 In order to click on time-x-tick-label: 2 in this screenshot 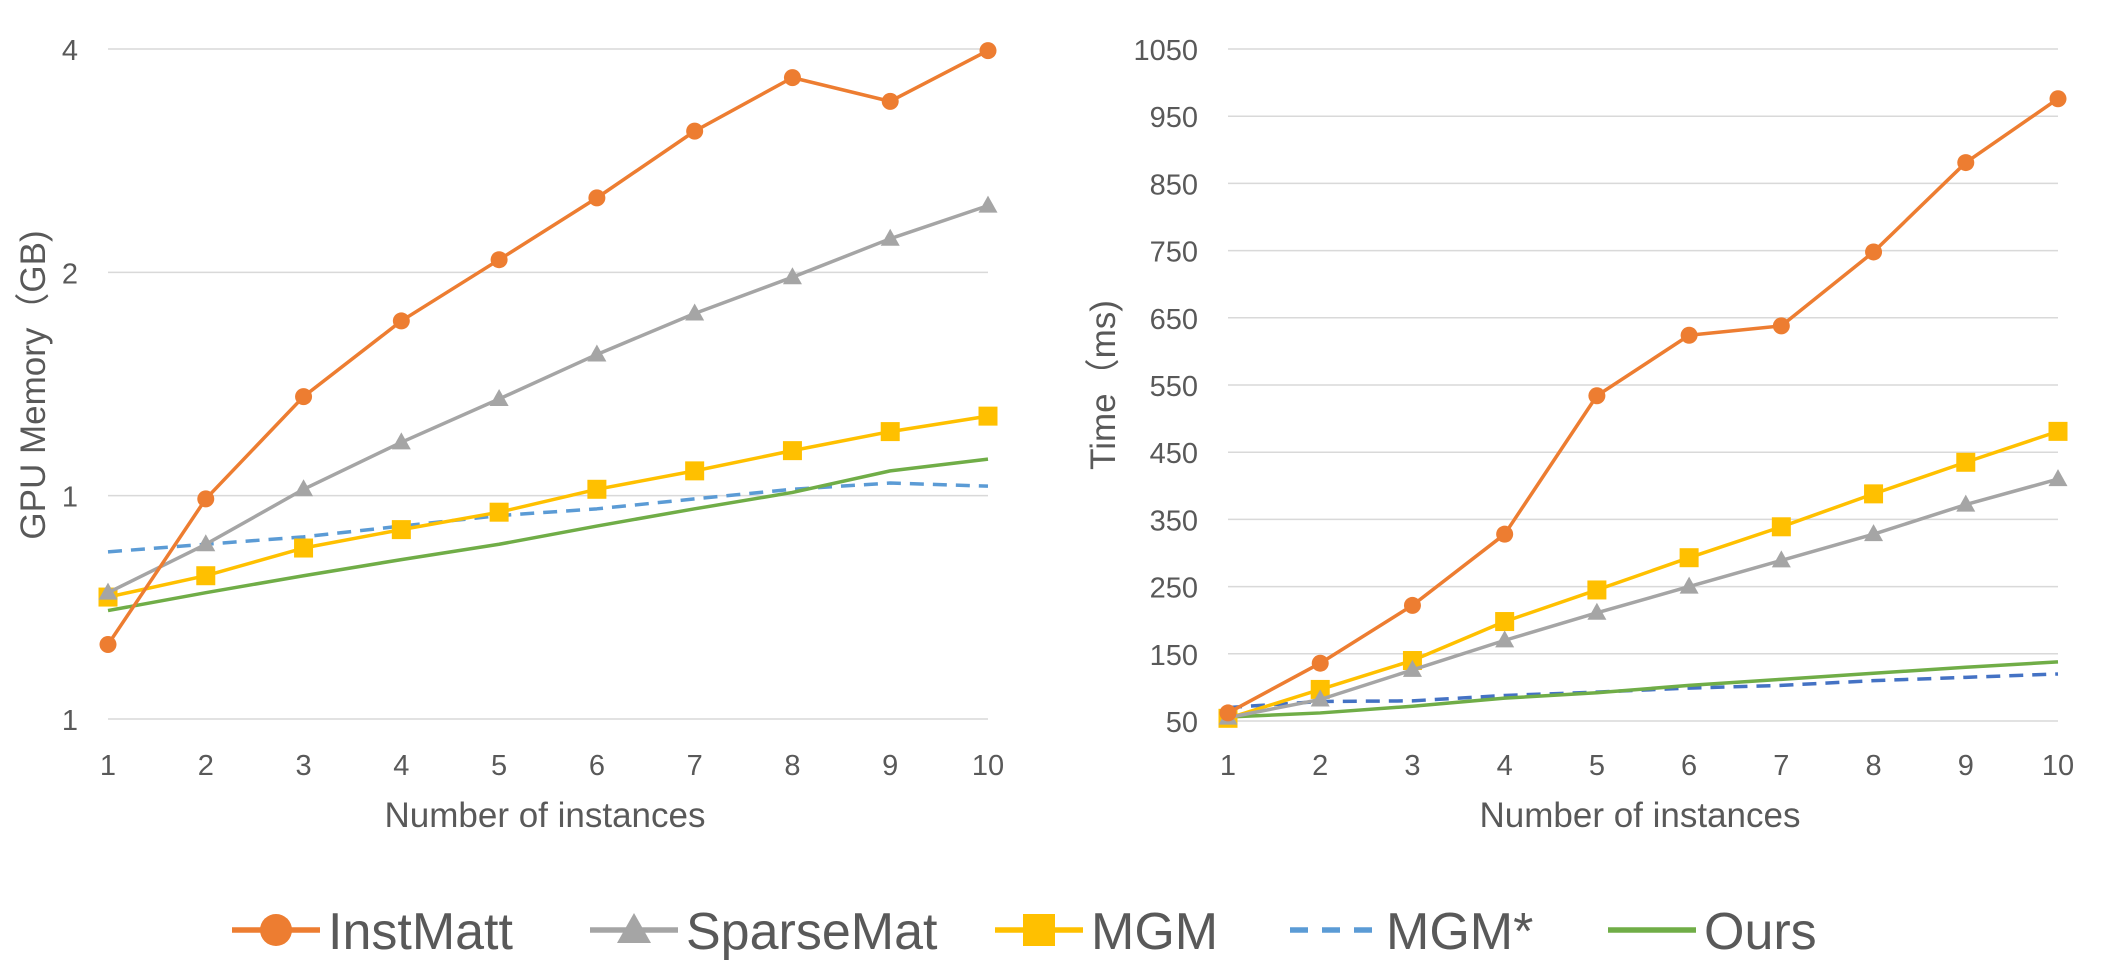, I will do `click(1320, 766)`.